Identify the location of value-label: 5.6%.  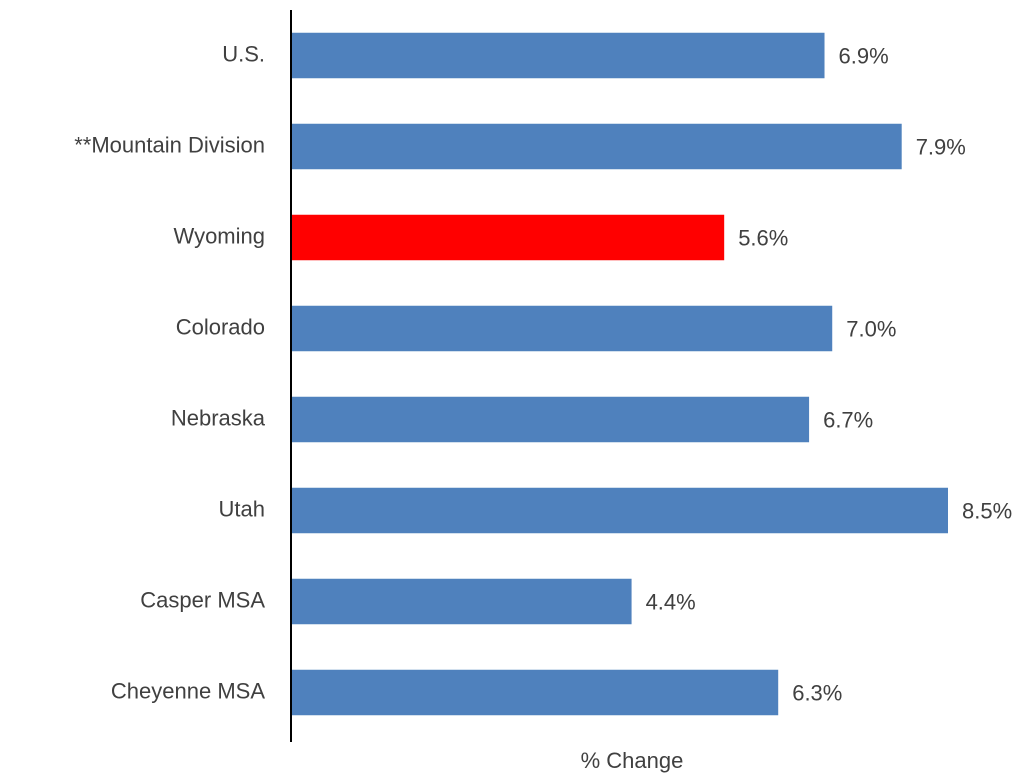
(763, 237).